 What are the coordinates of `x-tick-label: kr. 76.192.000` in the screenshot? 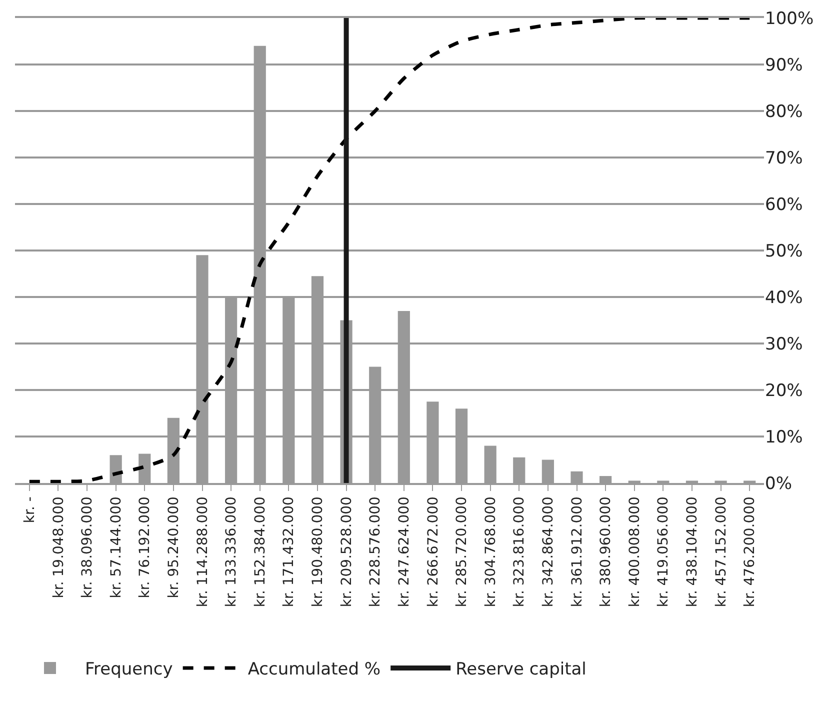 It's located at (145, 547).